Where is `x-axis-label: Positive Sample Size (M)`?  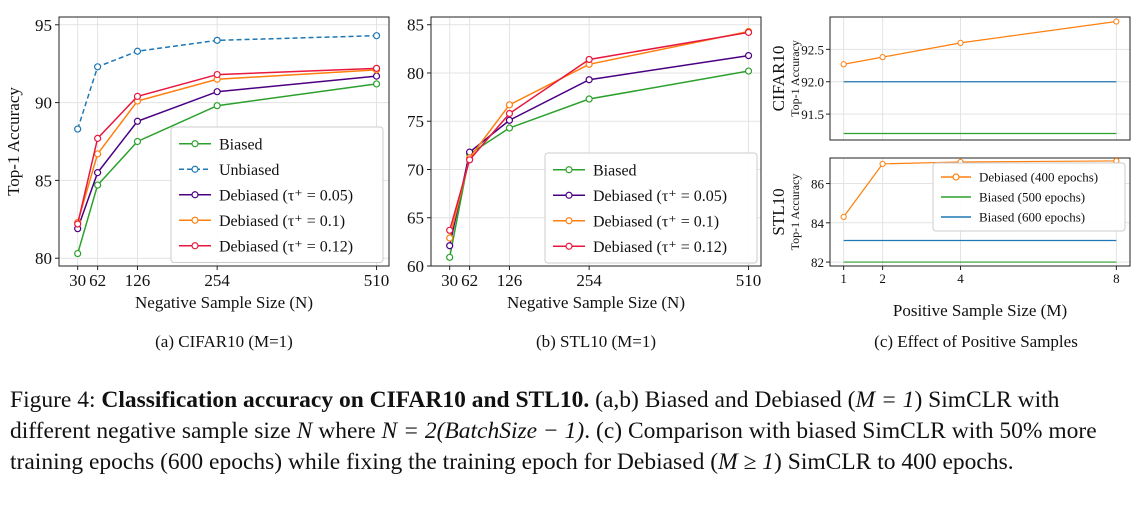 x-axis-label: Positive Sample Size (M) is located at coordinates (980, 310).